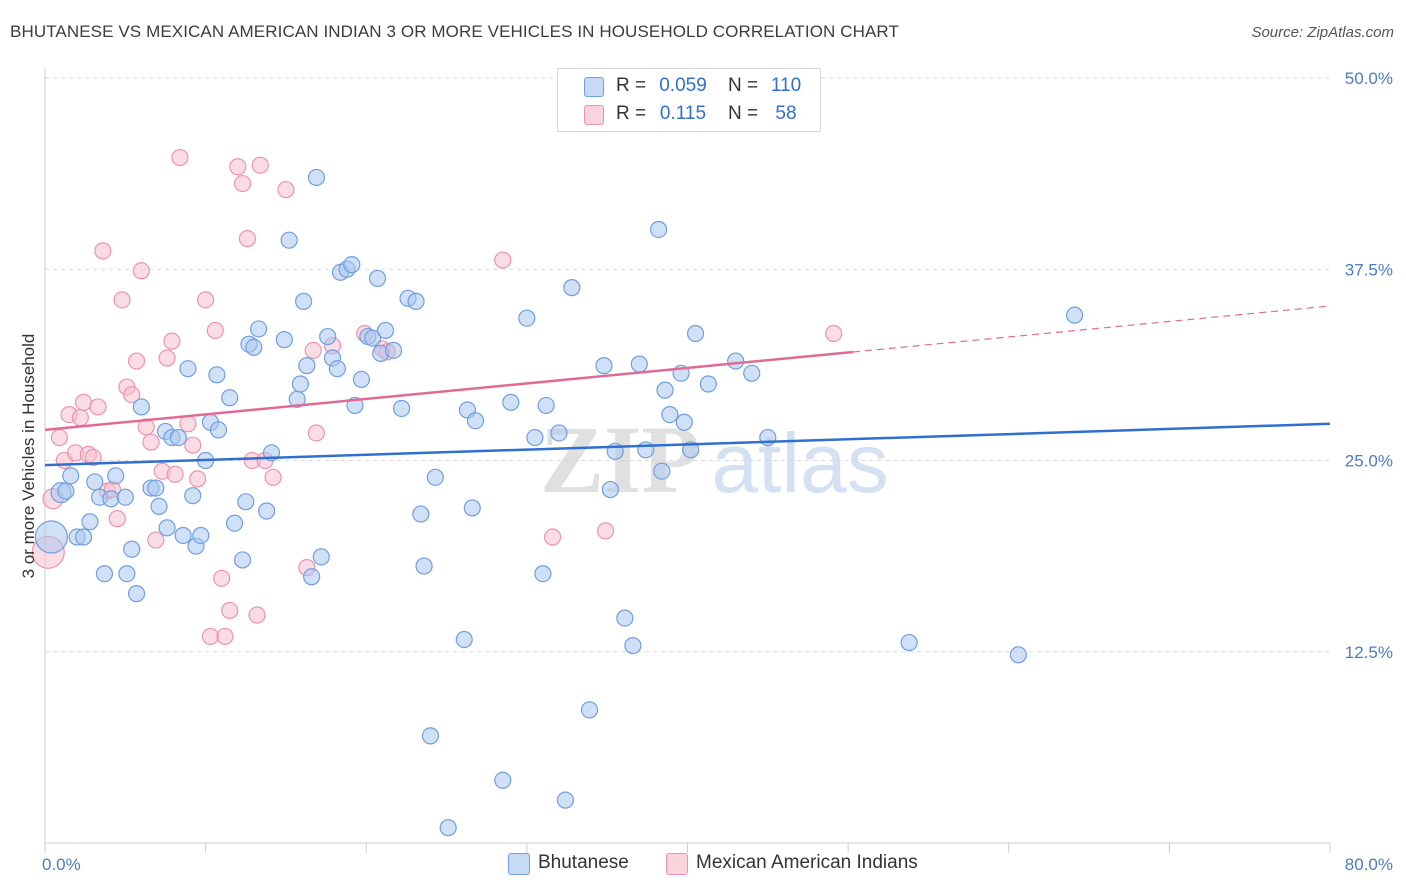 Image resolution: width=1406 pixels, height=892 pixels. What do you see at coordinates (799, 463) in the screenshot?
I see `watermark-atlas: atlas` at bounding box center [799, 463].